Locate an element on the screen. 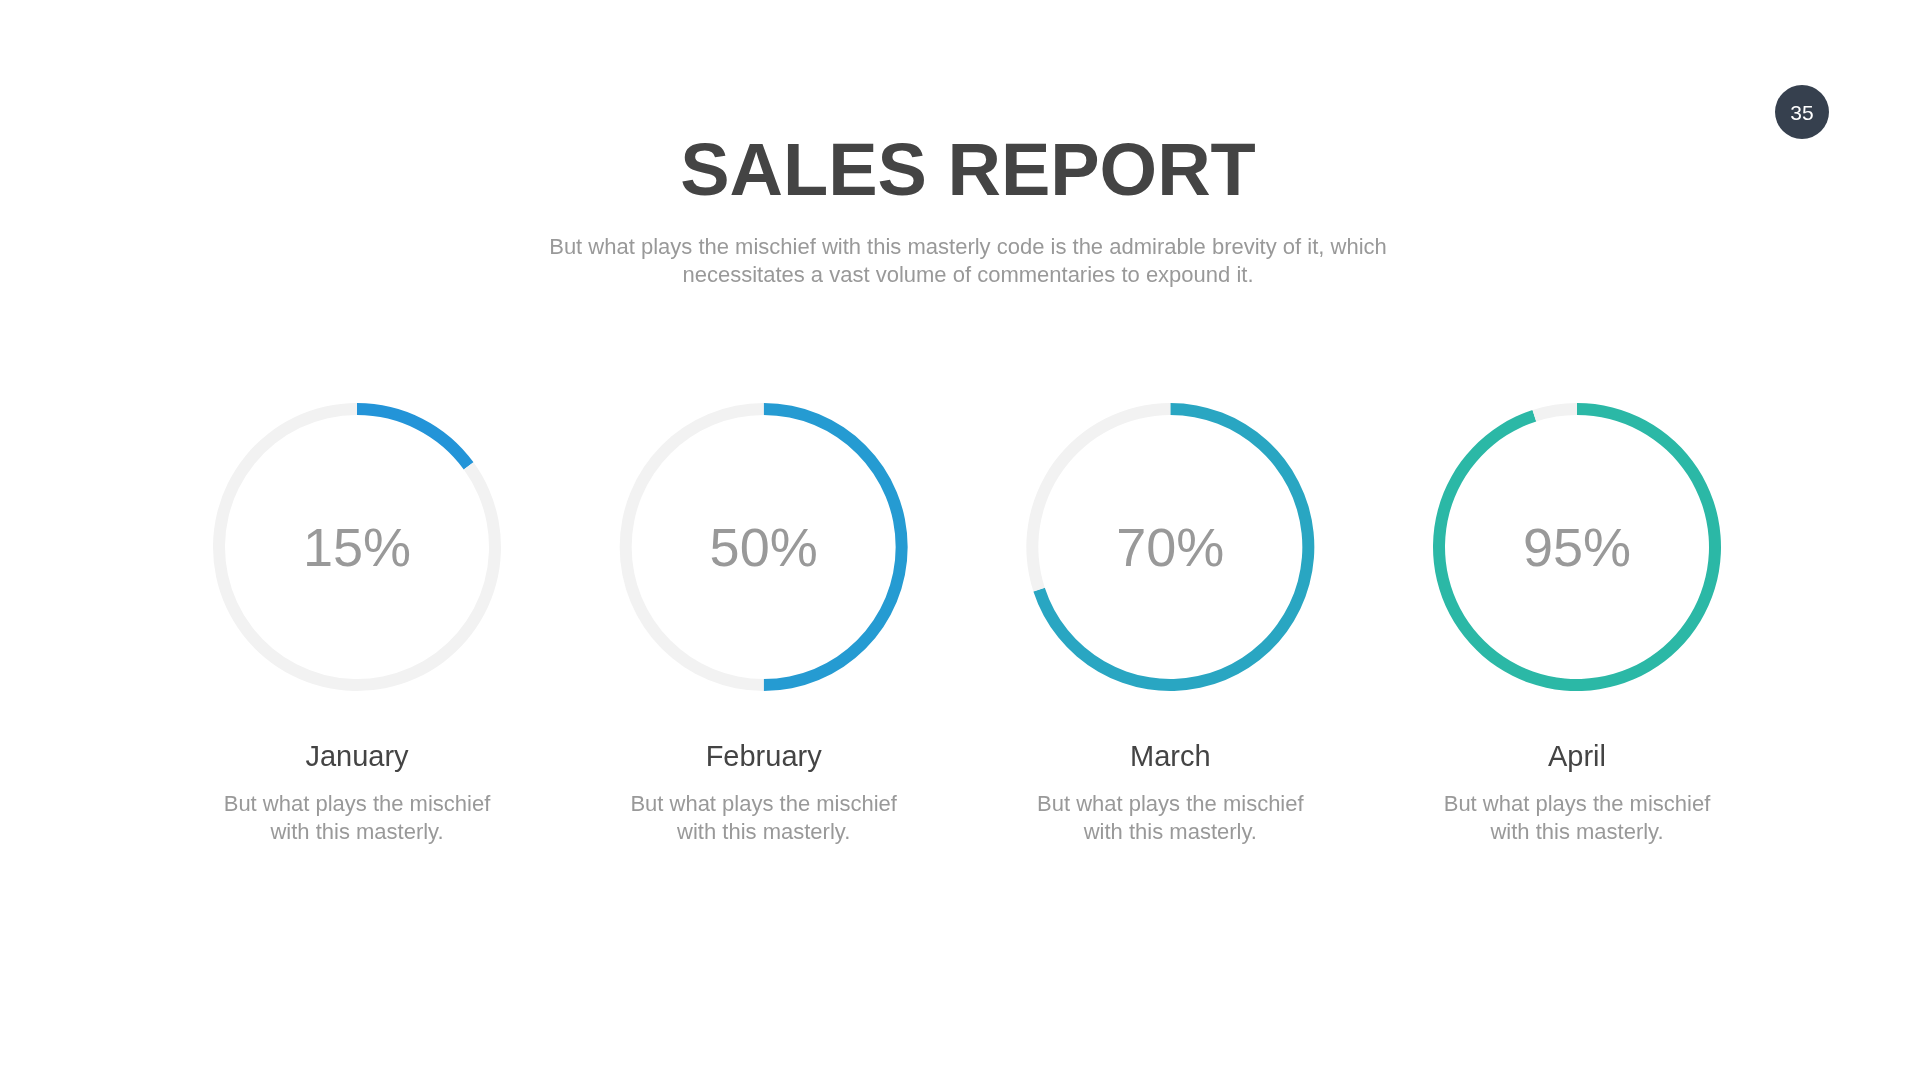  text: 95% is located at coordinates (1577, 547).